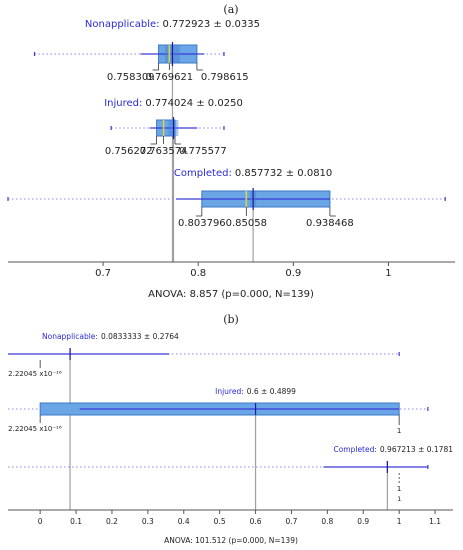  Describe the element at coordinates (220, 521) in the screenshot. I see `x-tick-label: 0.5` at that location.